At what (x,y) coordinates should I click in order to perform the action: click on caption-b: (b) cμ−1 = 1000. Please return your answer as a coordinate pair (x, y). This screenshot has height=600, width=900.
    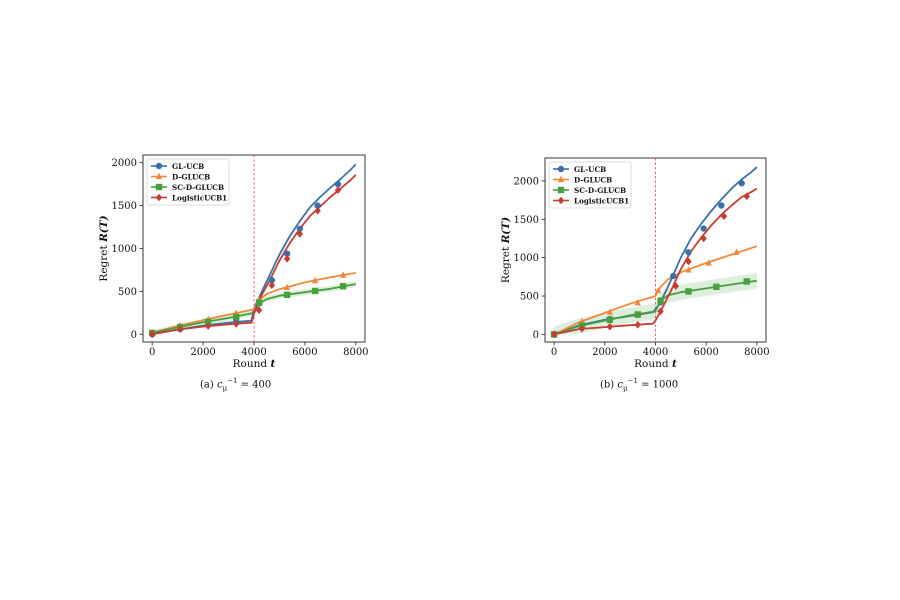
    Looking at the image, I should click on (639, 385).